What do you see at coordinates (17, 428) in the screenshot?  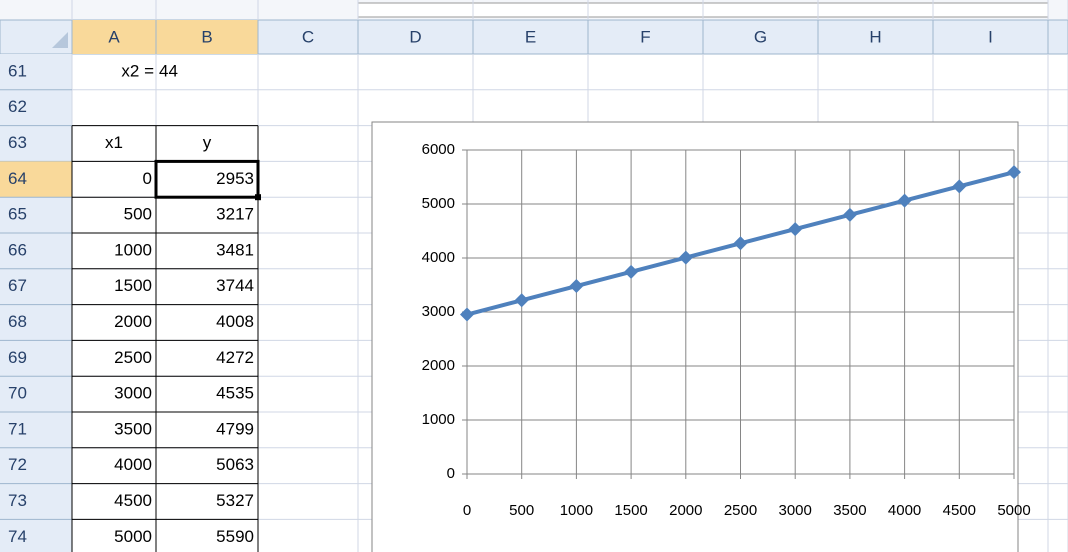 I see `row-header: 71` at bounding box center [17, 428].